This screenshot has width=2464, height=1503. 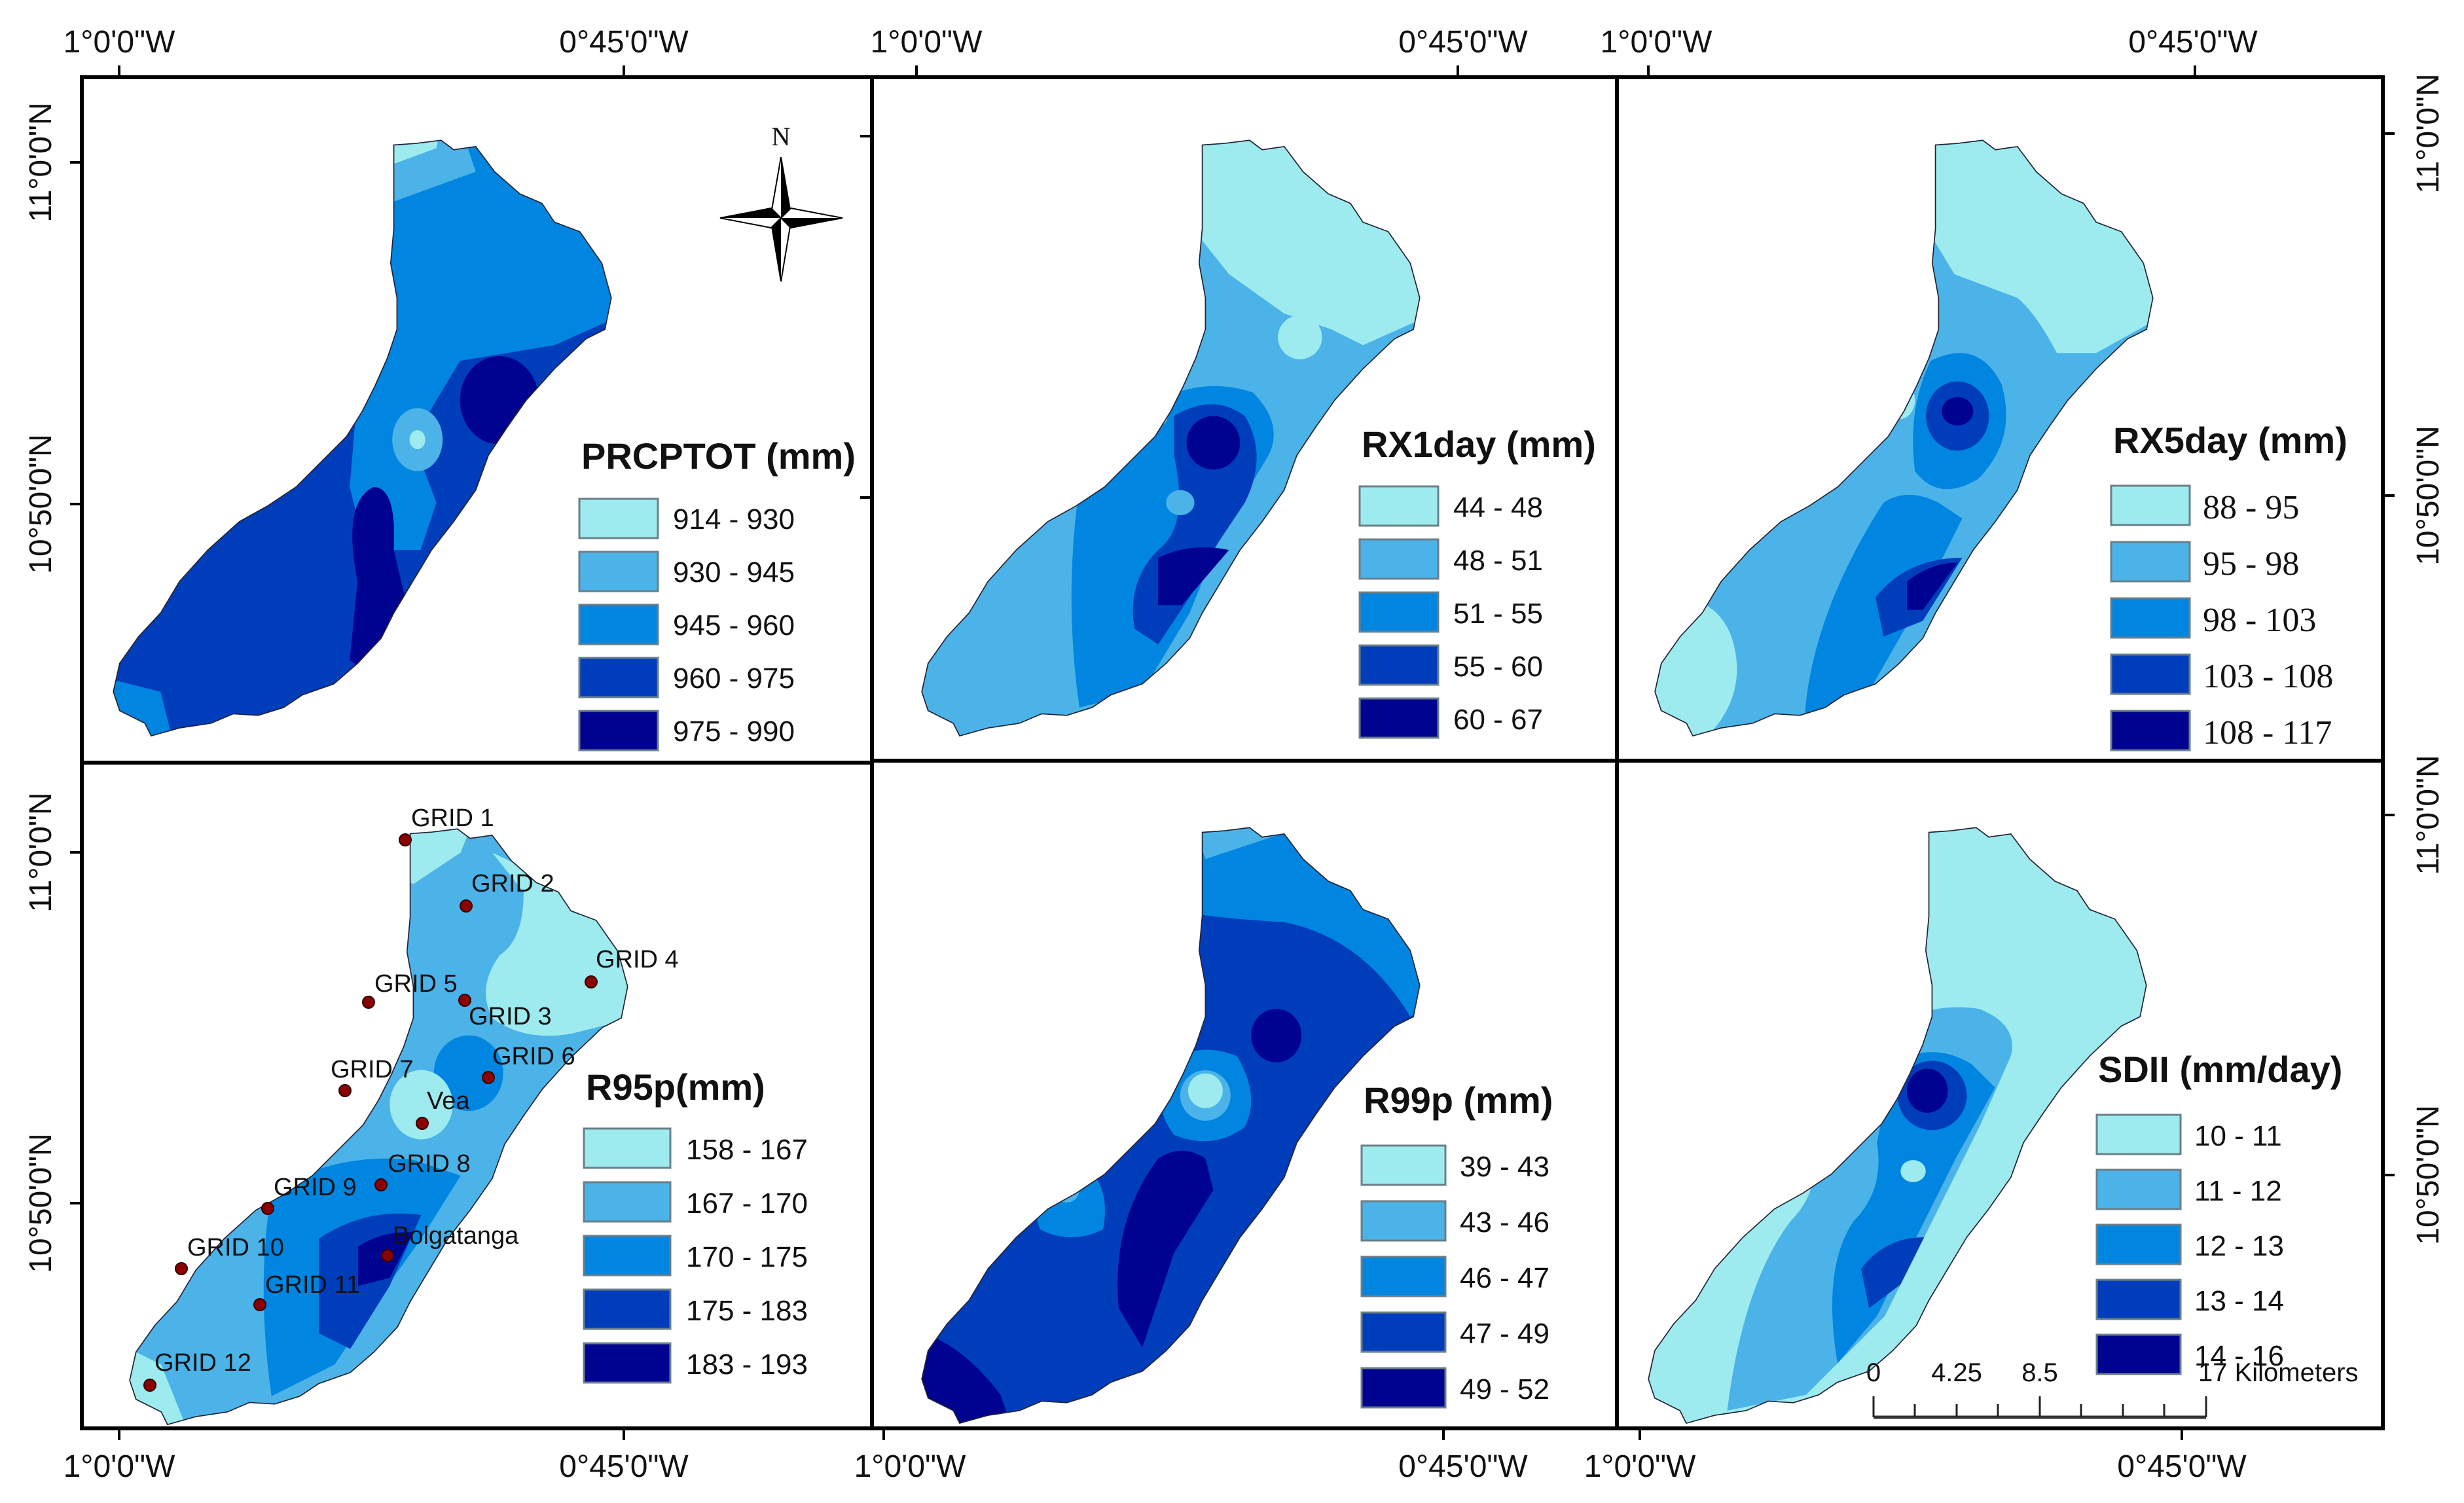 I want to click on svg-text: 0, so click(x=1873, y=1372).